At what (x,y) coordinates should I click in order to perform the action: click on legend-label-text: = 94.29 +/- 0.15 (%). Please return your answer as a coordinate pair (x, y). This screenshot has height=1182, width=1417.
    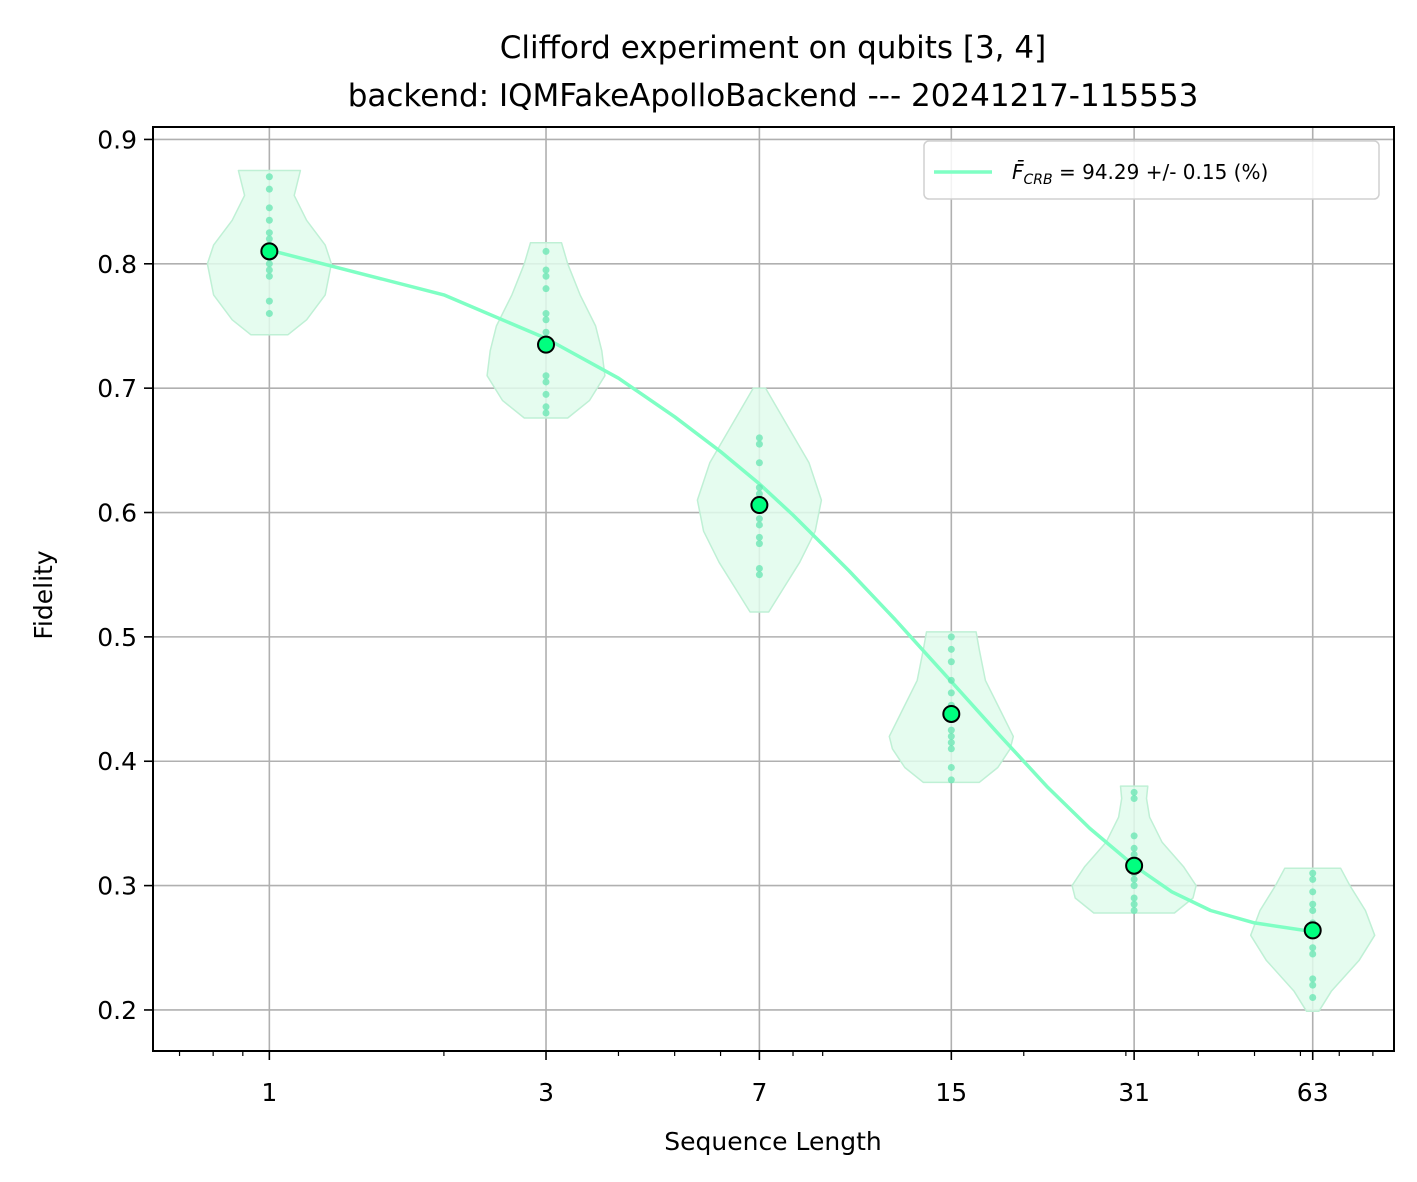
    Looking at the image, I should click on (1161, 172).